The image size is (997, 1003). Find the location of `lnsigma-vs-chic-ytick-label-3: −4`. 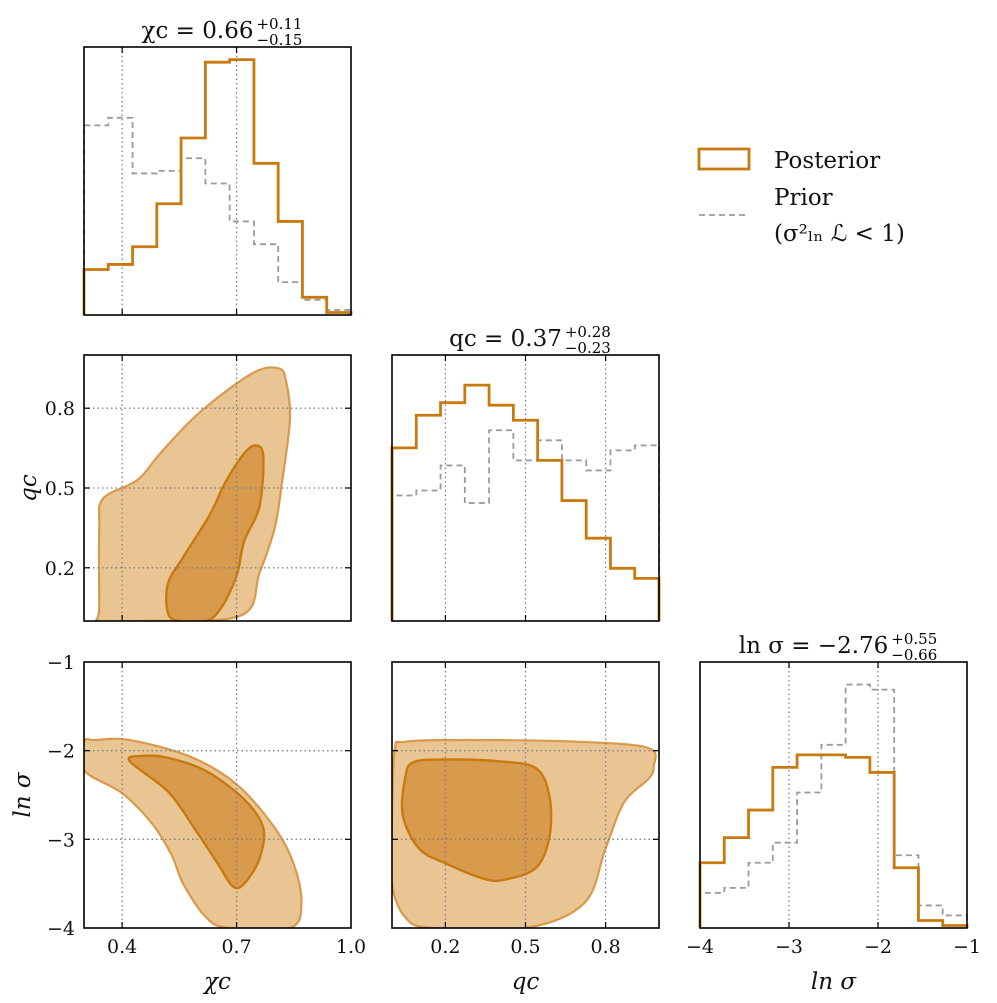

lnsigma-vs-chic-ytick-label-3: −4 is located at coordinates (61, 929).